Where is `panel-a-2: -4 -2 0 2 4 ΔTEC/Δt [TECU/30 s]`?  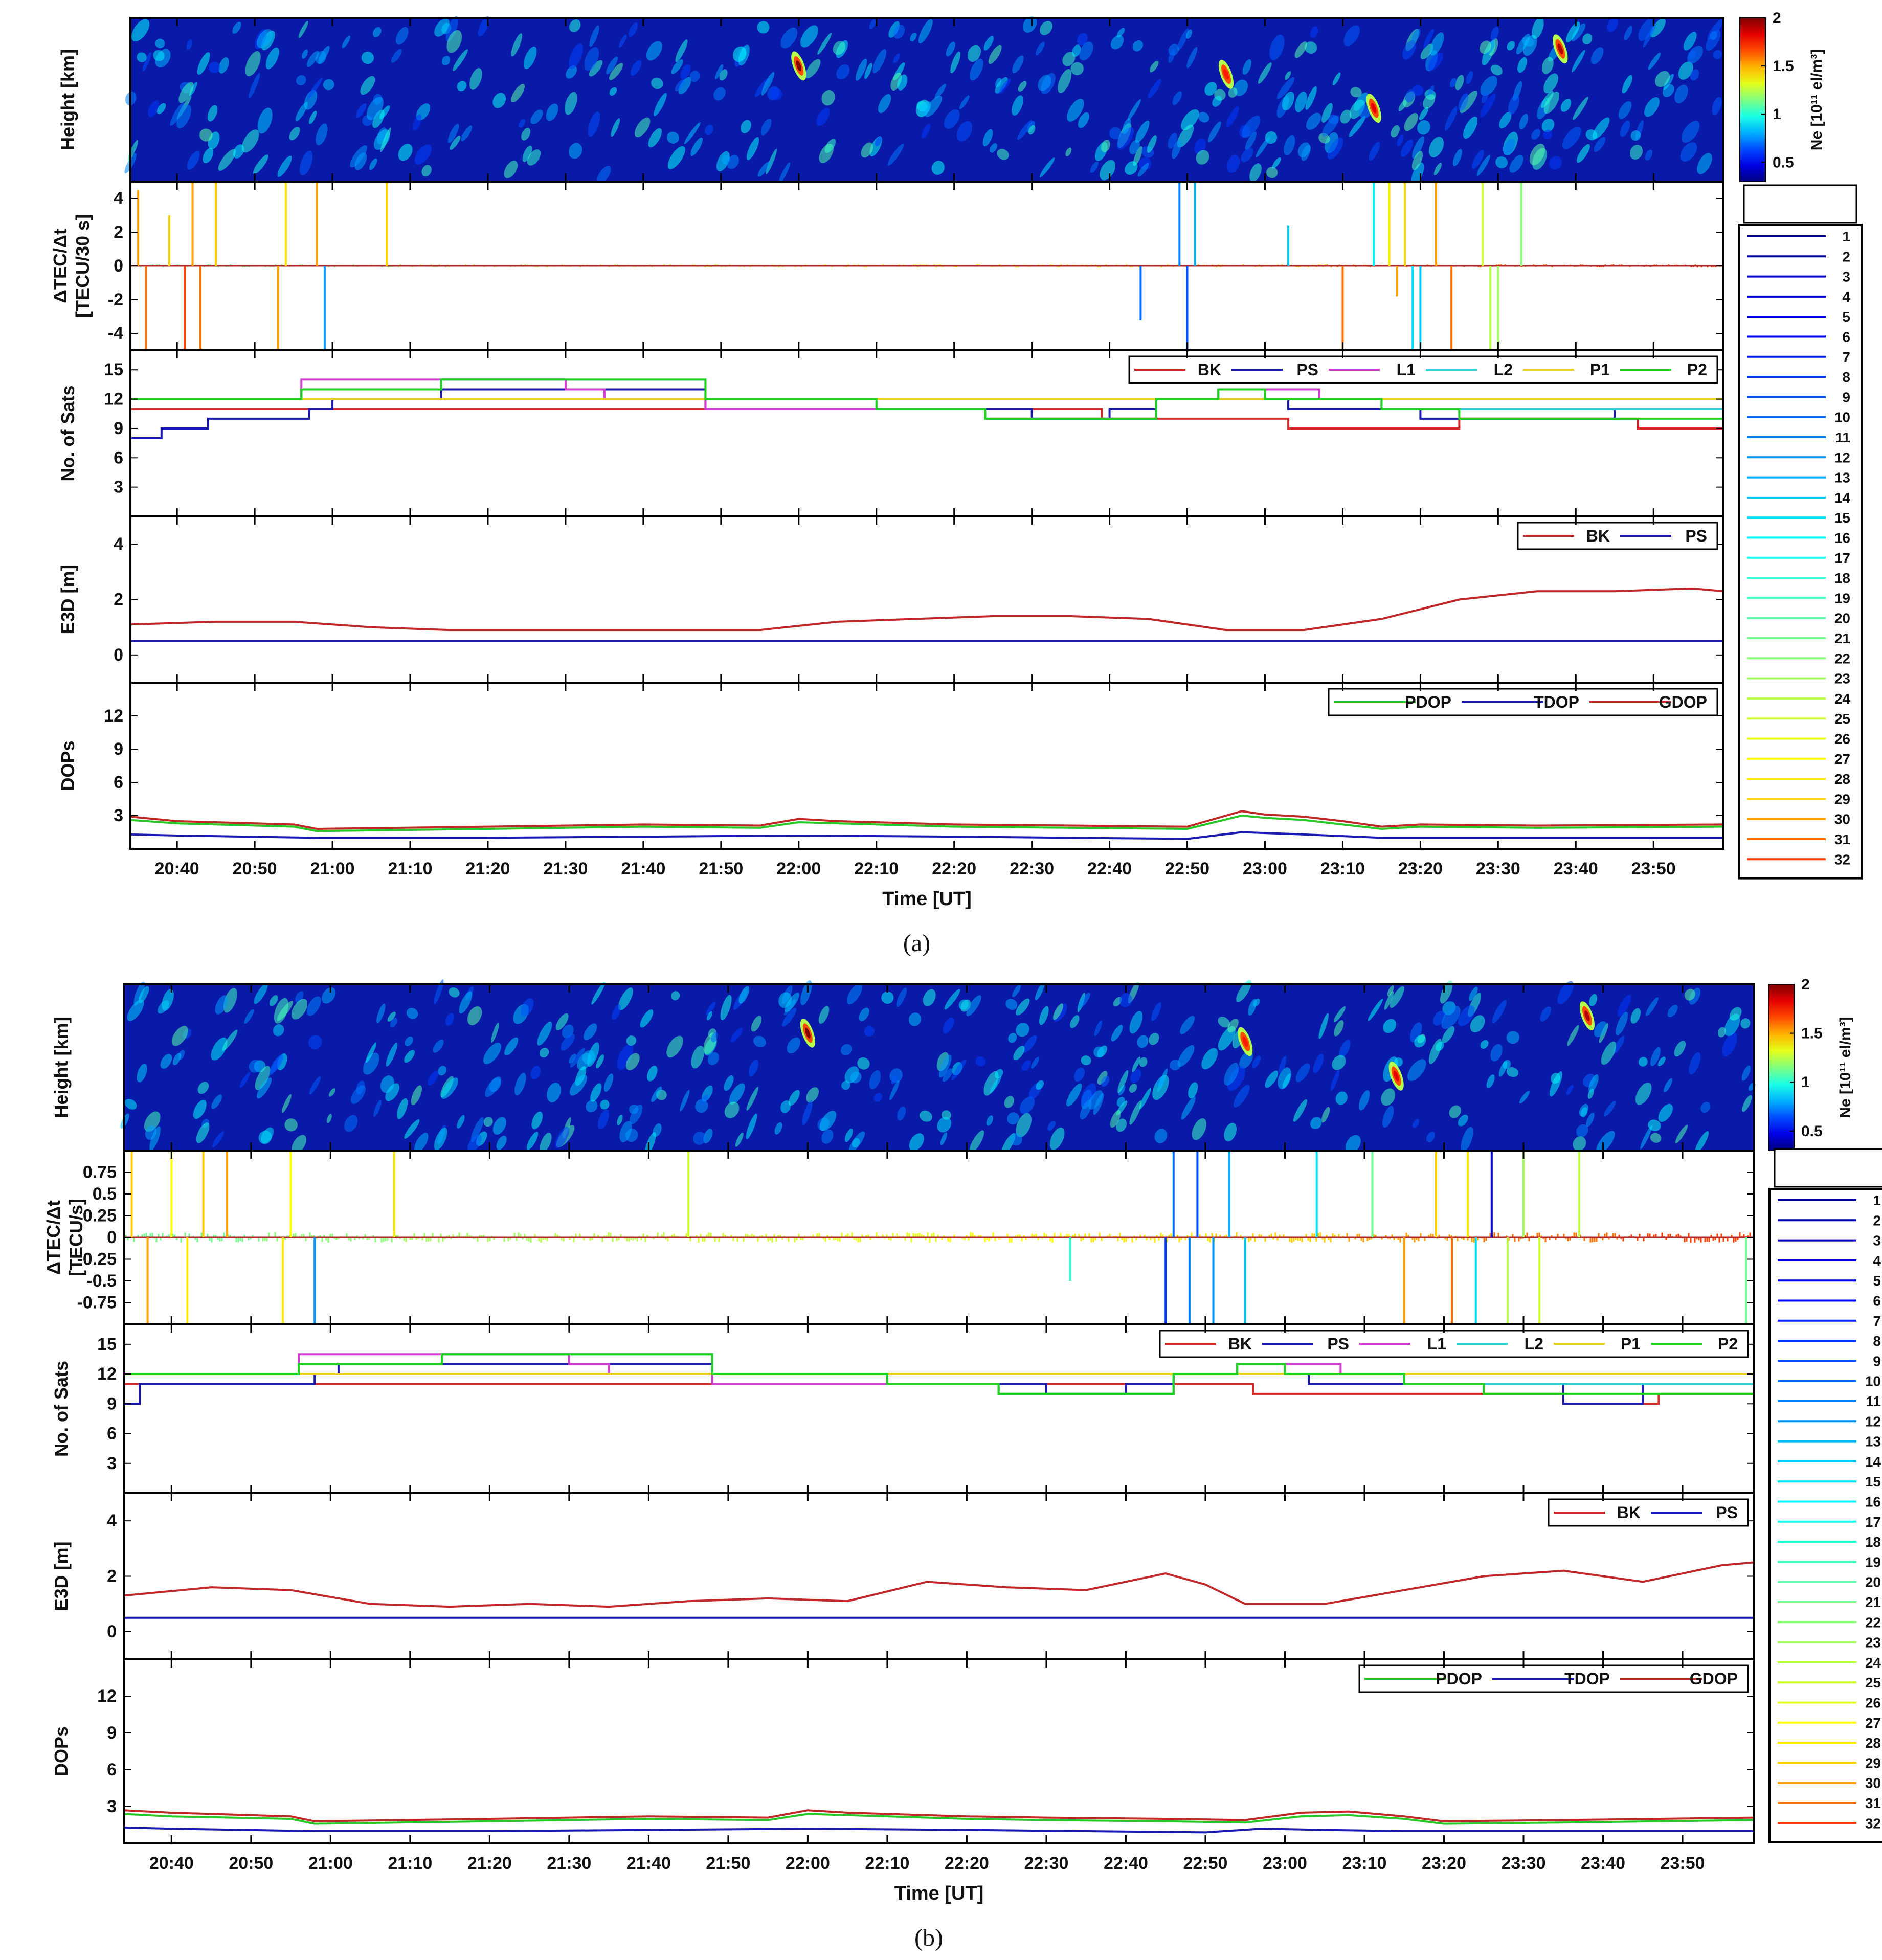 panel-a-2: -4 -2 0 2 4 ΔTEC/Δt [TECU/30 s] is located at coordinates (887, 266).